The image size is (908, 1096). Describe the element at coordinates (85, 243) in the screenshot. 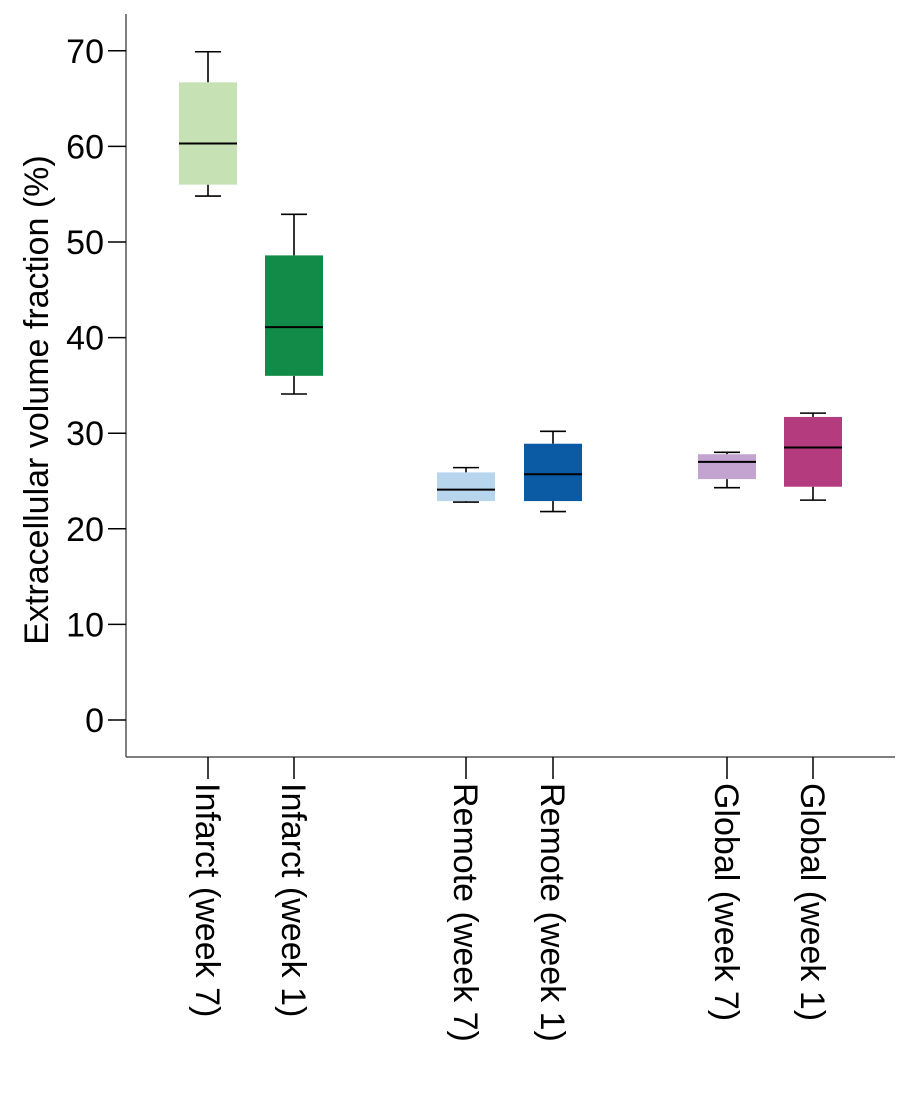

I see `y-tick-label: 50` at that location.